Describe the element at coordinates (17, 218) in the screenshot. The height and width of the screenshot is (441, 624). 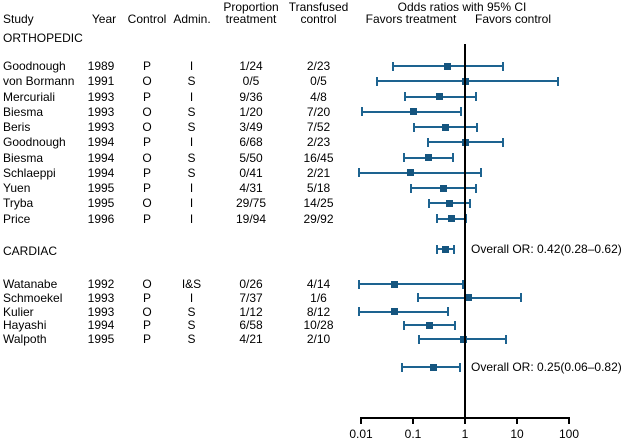
I see `study-name: Price` at that location.